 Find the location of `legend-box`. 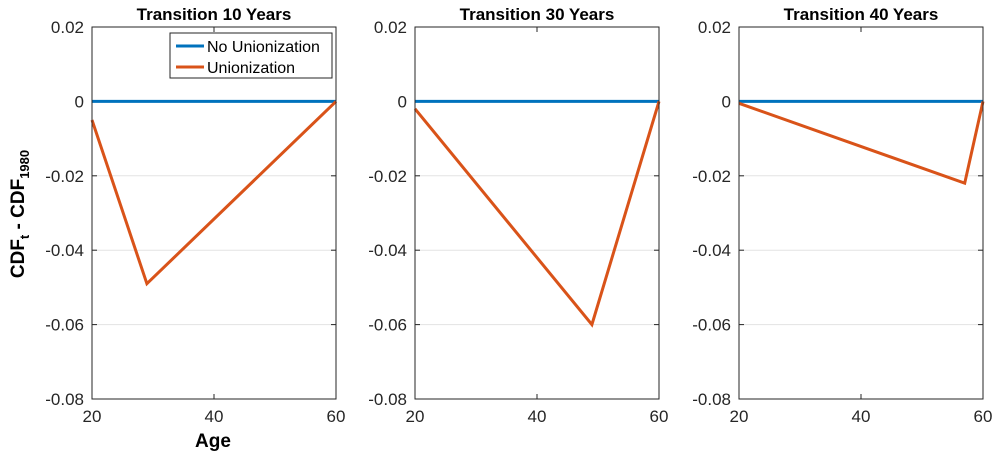

legend-box is located at coordinates (251, 55).